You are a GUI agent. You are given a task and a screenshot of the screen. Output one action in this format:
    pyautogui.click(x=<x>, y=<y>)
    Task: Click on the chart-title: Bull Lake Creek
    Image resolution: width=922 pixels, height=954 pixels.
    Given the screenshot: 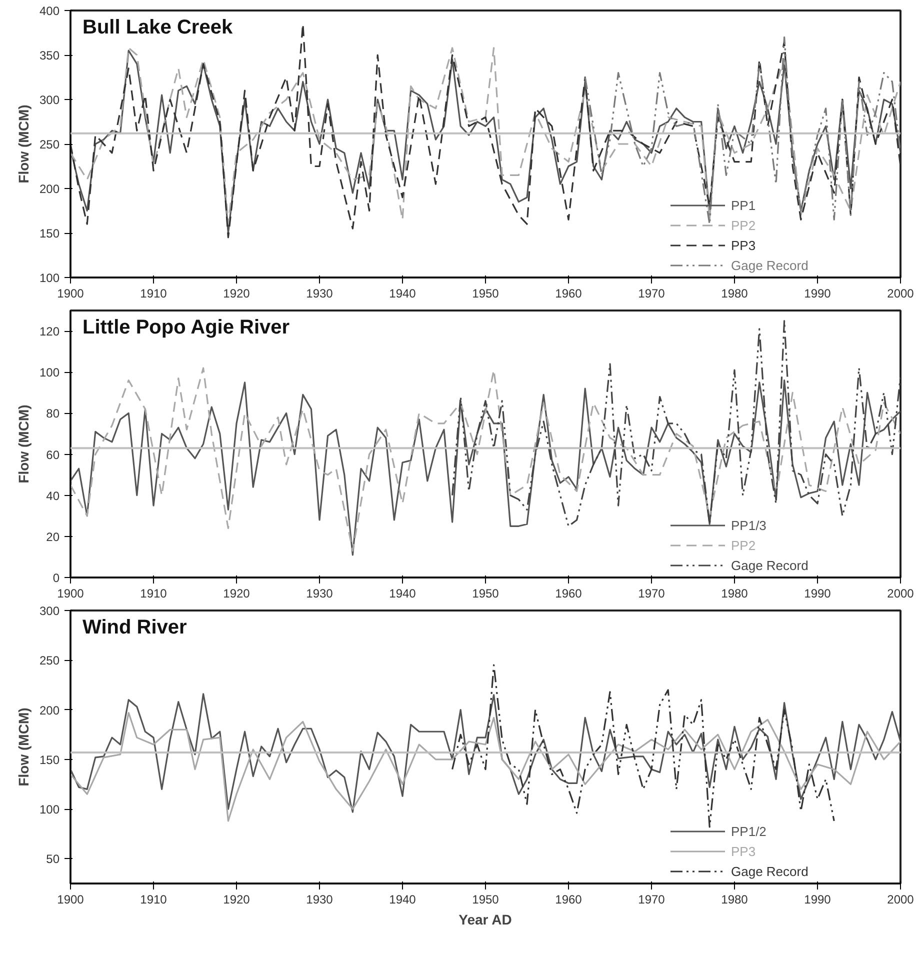 What is the action you would take?
    pyautogui.click(x=158, y=27)
    